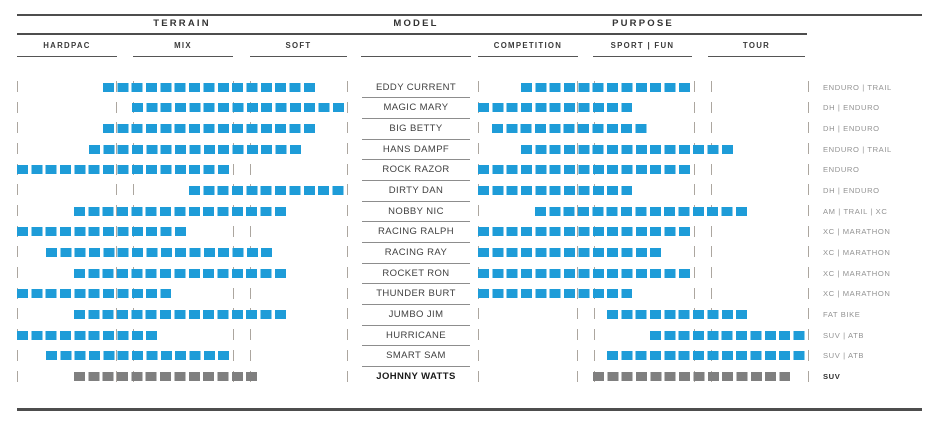  Describe the element at coordinates (643, 23) in the screenshot. I see `group-header-purpose: PURPOSE` at that location.